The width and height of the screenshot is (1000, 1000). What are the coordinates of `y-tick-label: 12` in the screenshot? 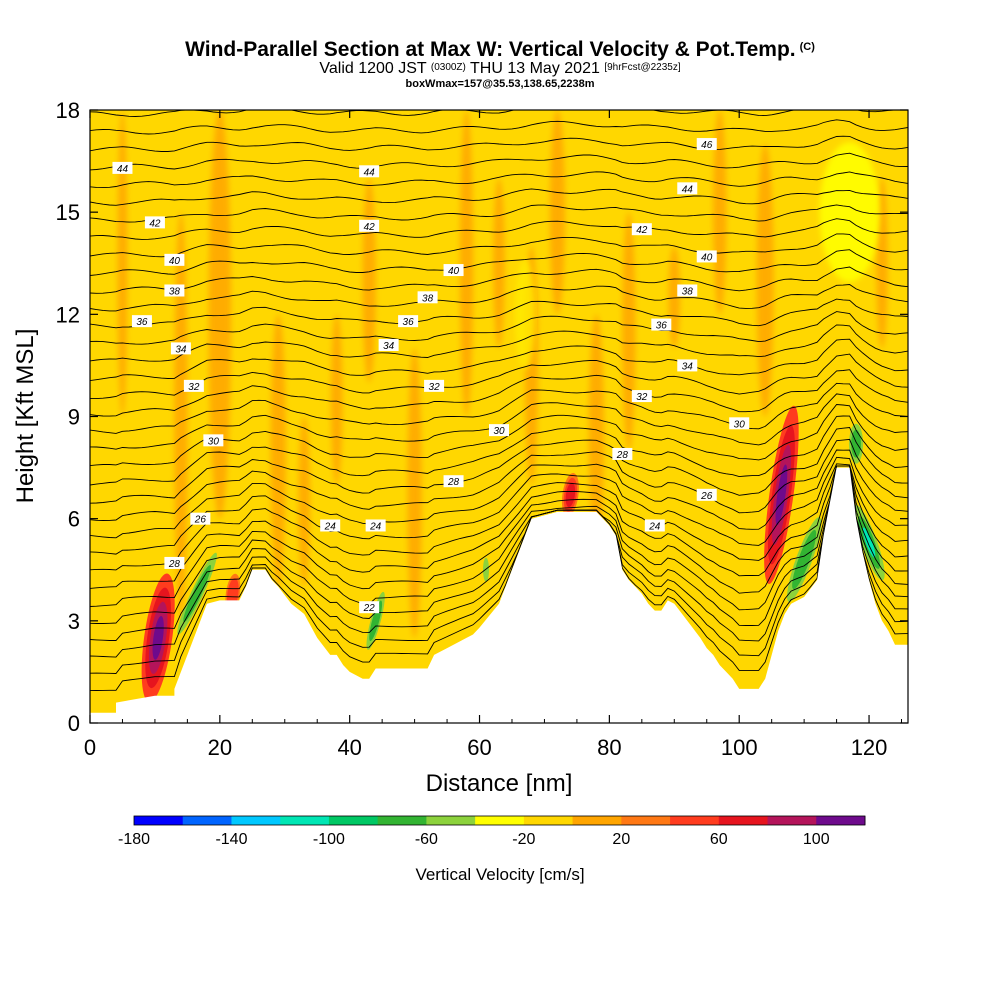 It's located at (68, 314).